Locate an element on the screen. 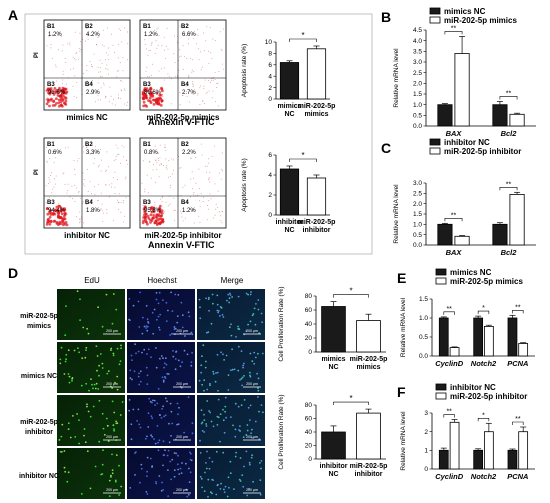  category-label: inhibitor is located at coordinates (290, 222).